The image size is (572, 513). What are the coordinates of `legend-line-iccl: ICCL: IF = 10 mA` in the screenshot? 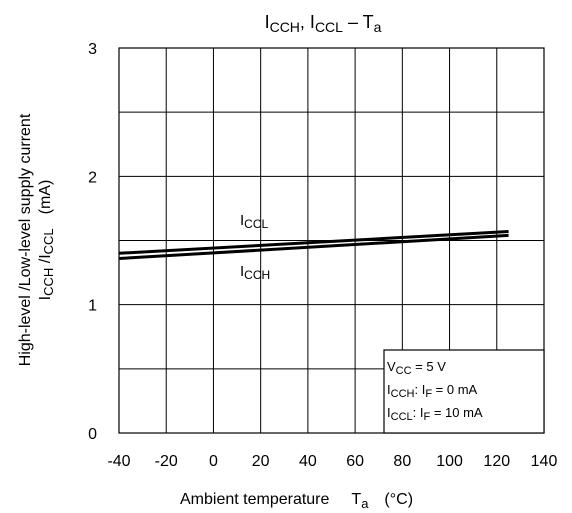 It's located at (435, 414).